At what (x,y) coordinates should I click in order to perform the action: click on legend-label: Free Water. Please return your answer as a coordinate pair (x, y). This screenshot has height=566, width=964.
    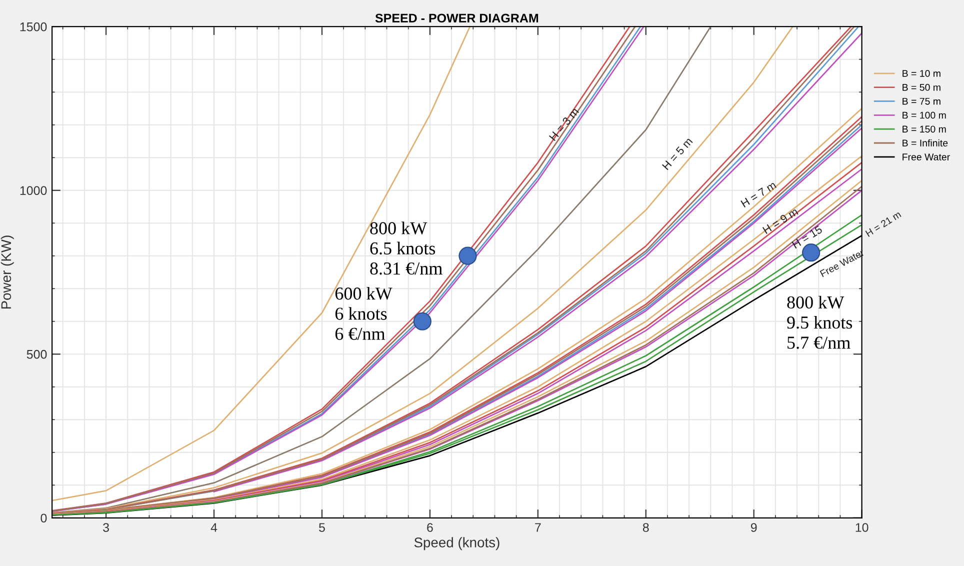
    Looking at the image, I should click on (926, 157).